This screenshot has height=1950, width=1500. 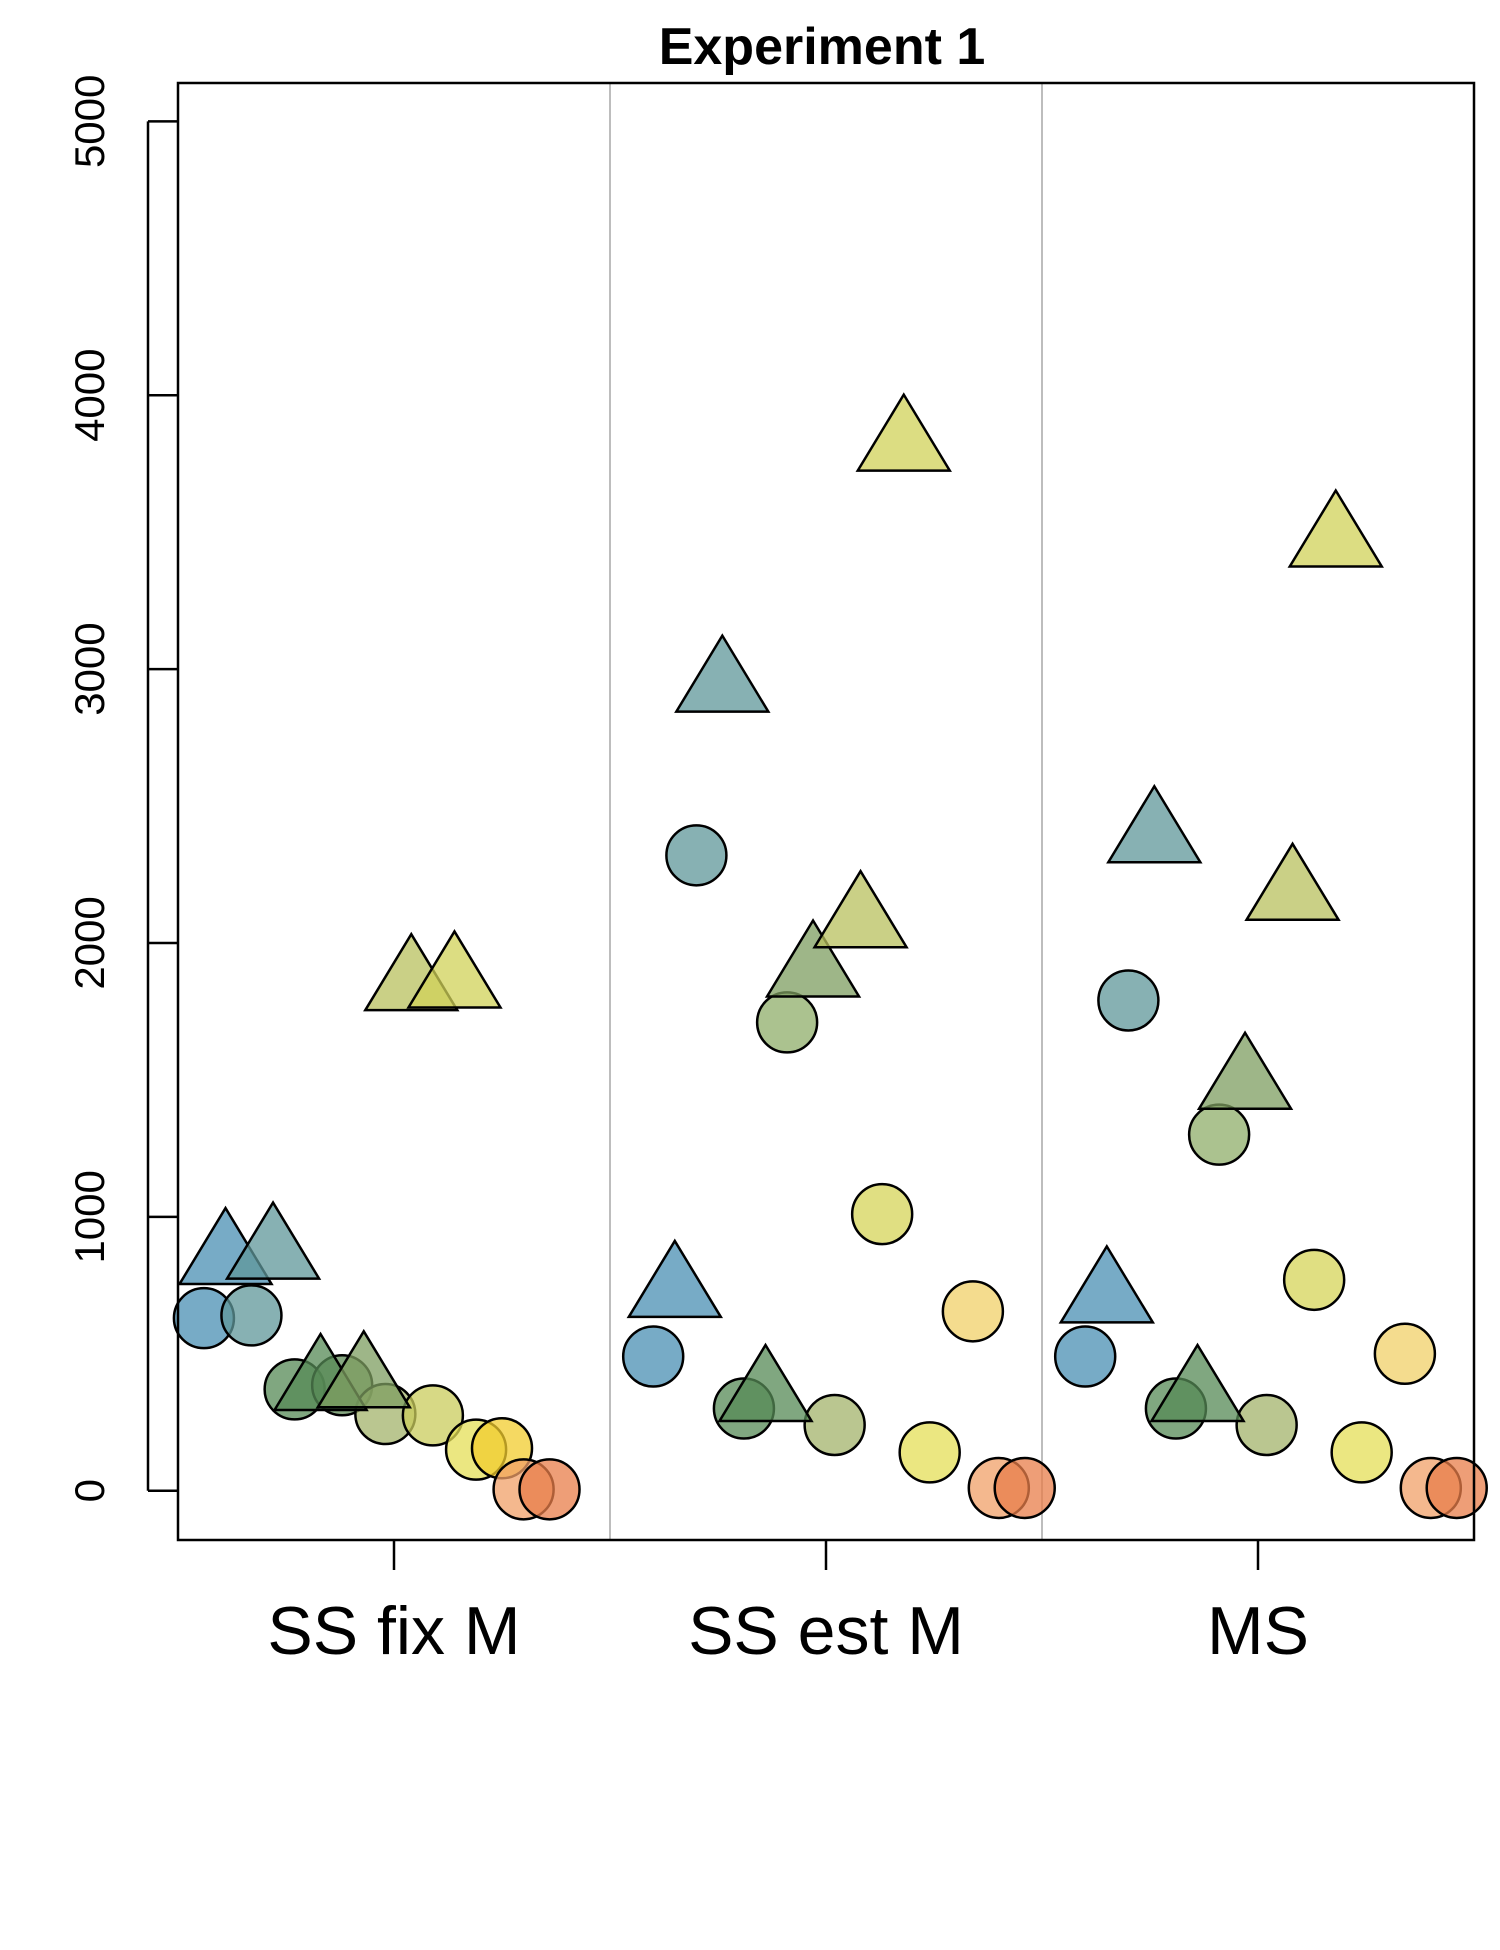 I want to click on chart-title: Experiment 1, so click(x=822, y=47).